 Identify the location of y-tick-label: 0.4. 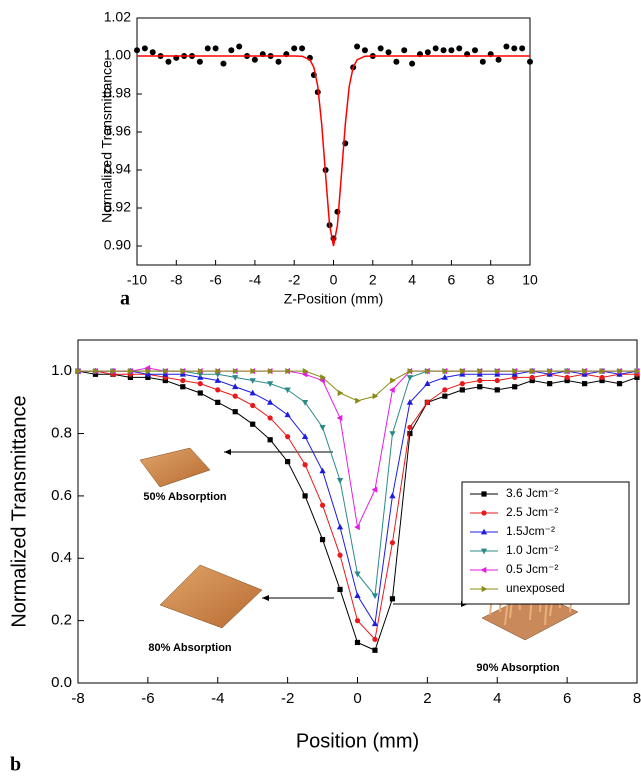
(61, 557).